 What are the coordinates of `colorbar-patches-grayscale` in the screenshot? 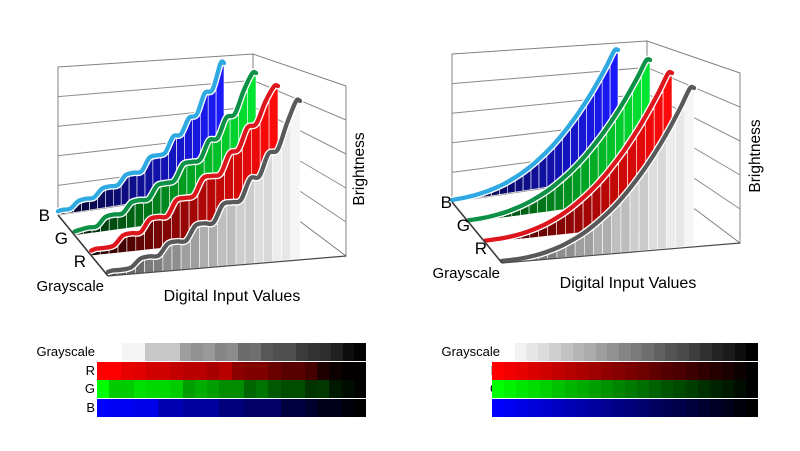 It's located at (238, 352).